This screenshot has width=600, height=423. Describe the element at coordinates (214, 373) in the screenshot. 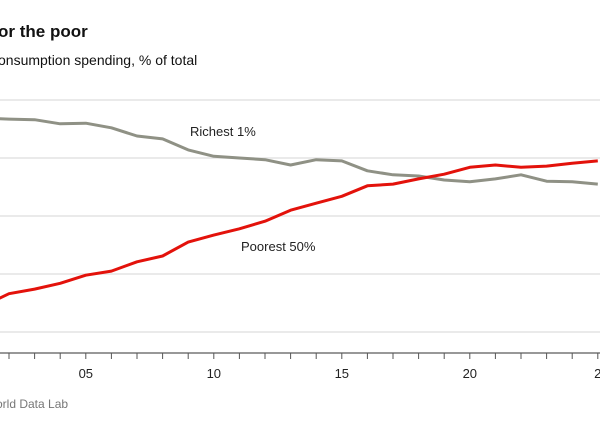

I see `x-tick-label: 10` at that location.